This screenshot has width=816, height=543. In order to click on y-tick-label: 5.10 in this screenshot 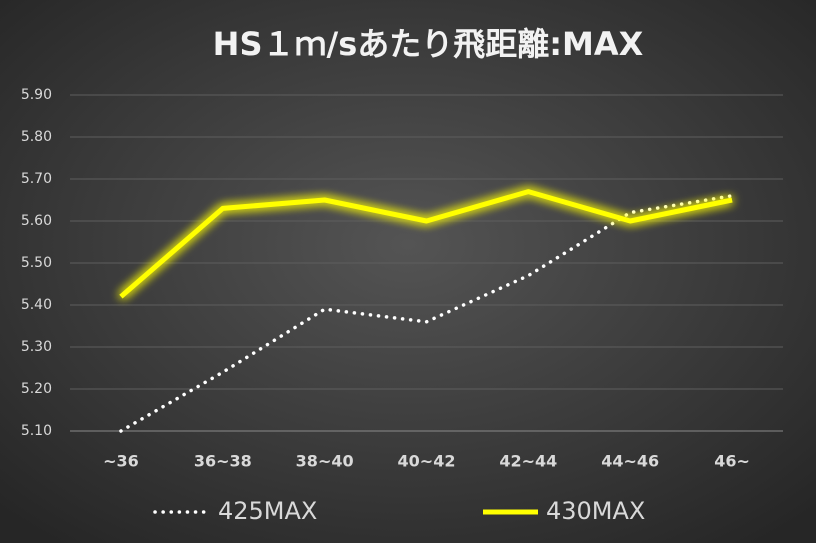, I will do `click(36, 431)`.